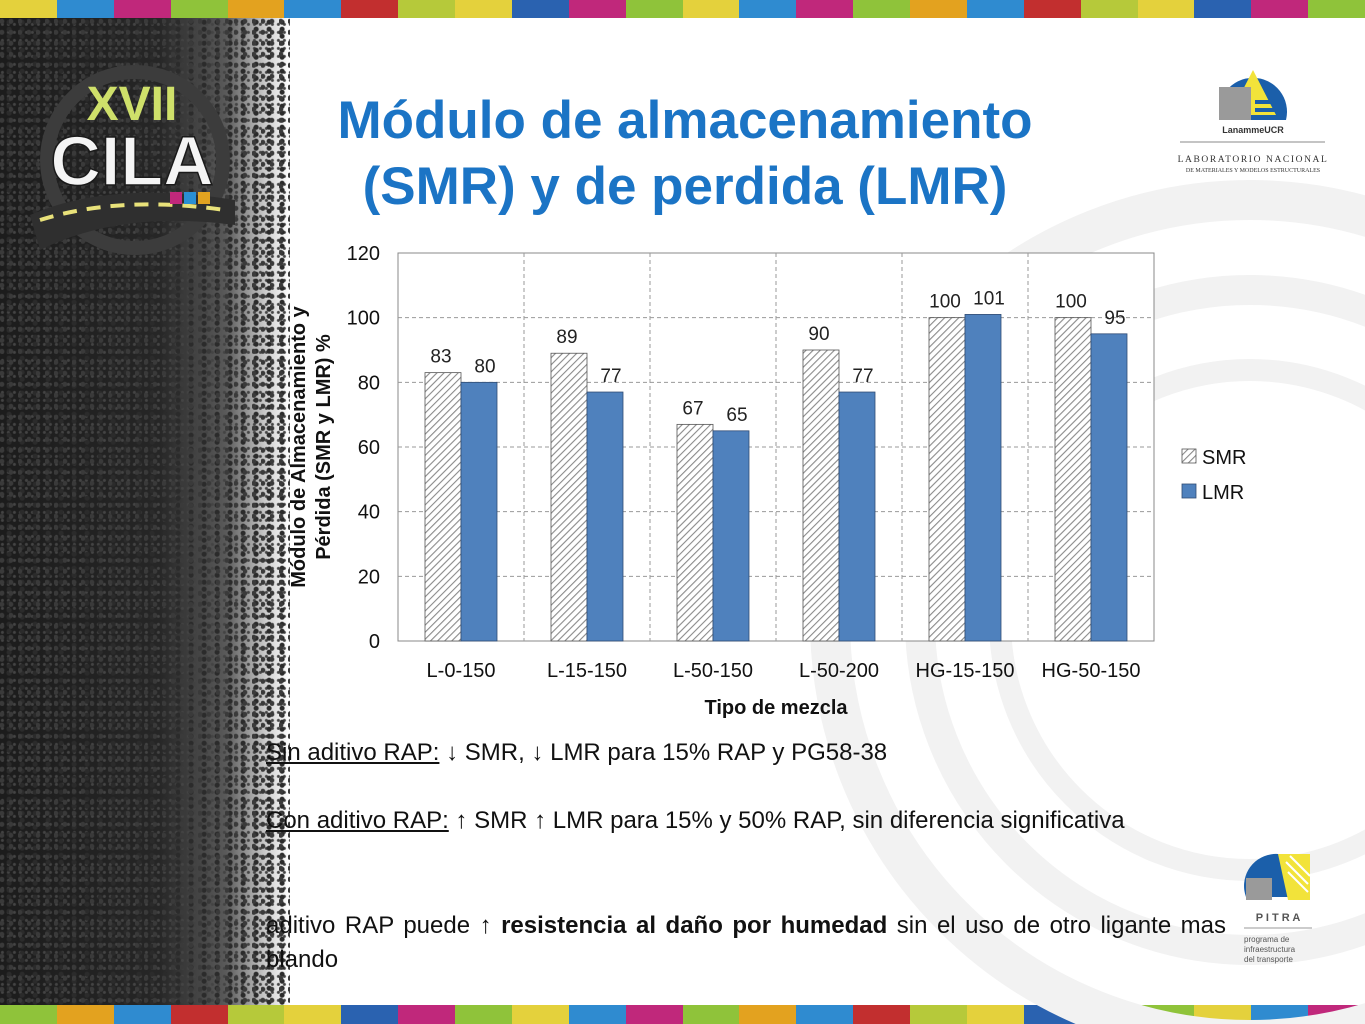 Image resolution: width=1365 pixels, height=1024 pixels. Describe the element at coordinates (369, 448) in the screenshot. I see `y-tick-label: 60` at that location.